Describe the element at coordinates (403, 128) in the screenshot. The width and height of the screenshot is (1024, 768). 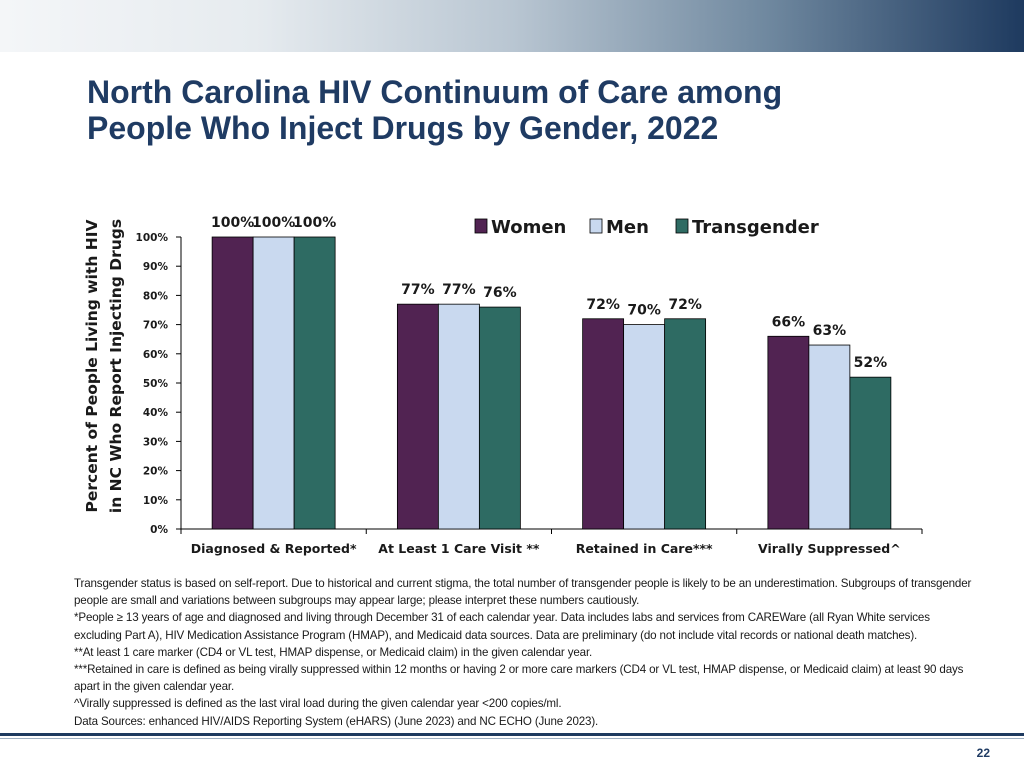
I see `slide-title-line-2: People Who Inject Drugs by Gender, 2022` at that location.